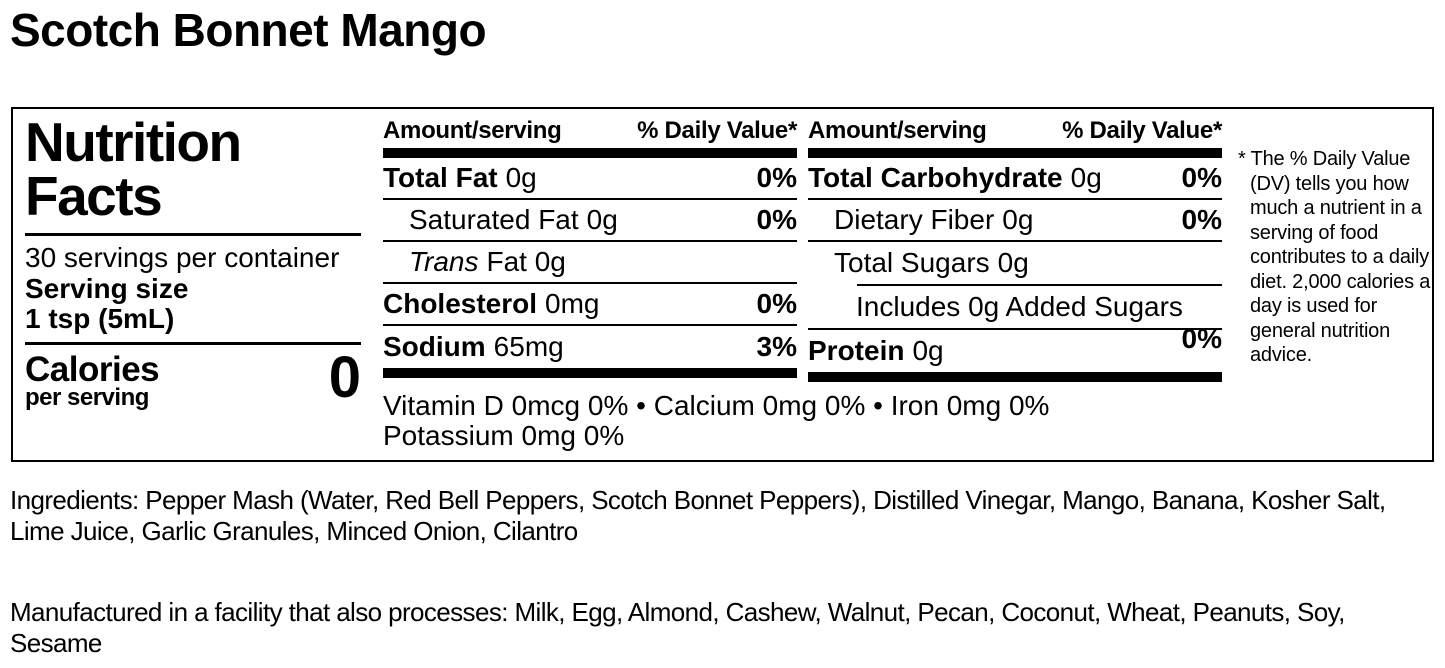  I want to click on nutrient-amount: 0mg, so click(572, 303).